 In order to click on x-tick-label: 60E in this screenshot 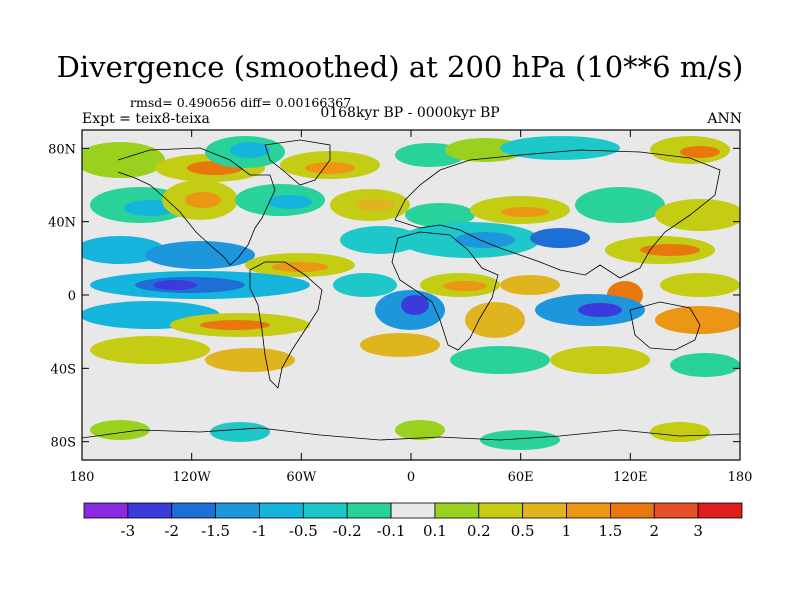, I will do `click(521, 477)`.